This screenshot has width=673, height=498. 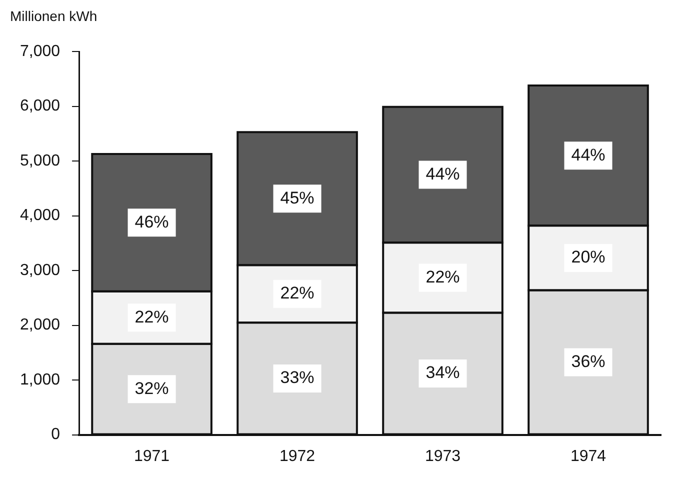 What do you see at coordinates (152, 456) in the screenshot?
I see `x-tick-label: 1971` at bounding box center [152, 456].